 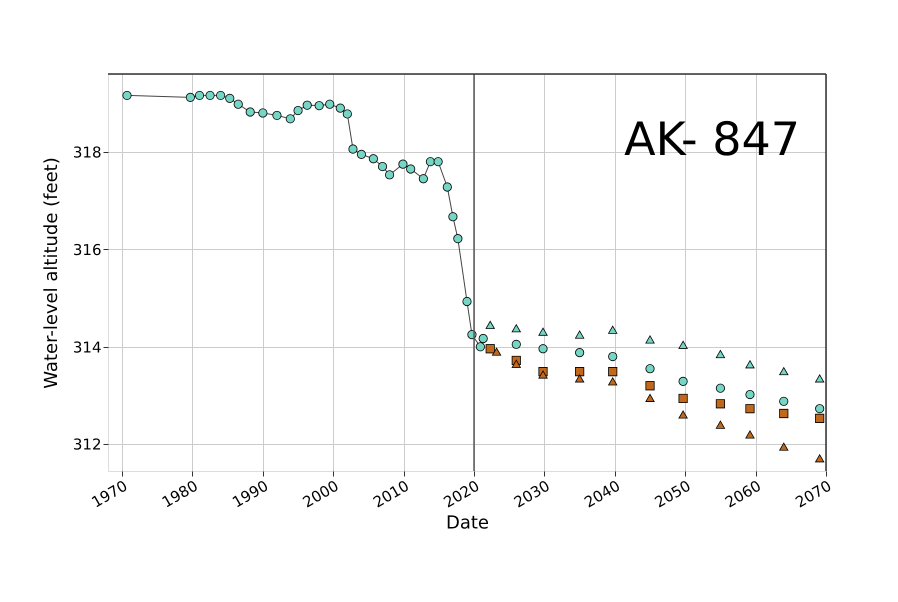 I want to click on y-tick-label: 316, so click(x=87, y=249).